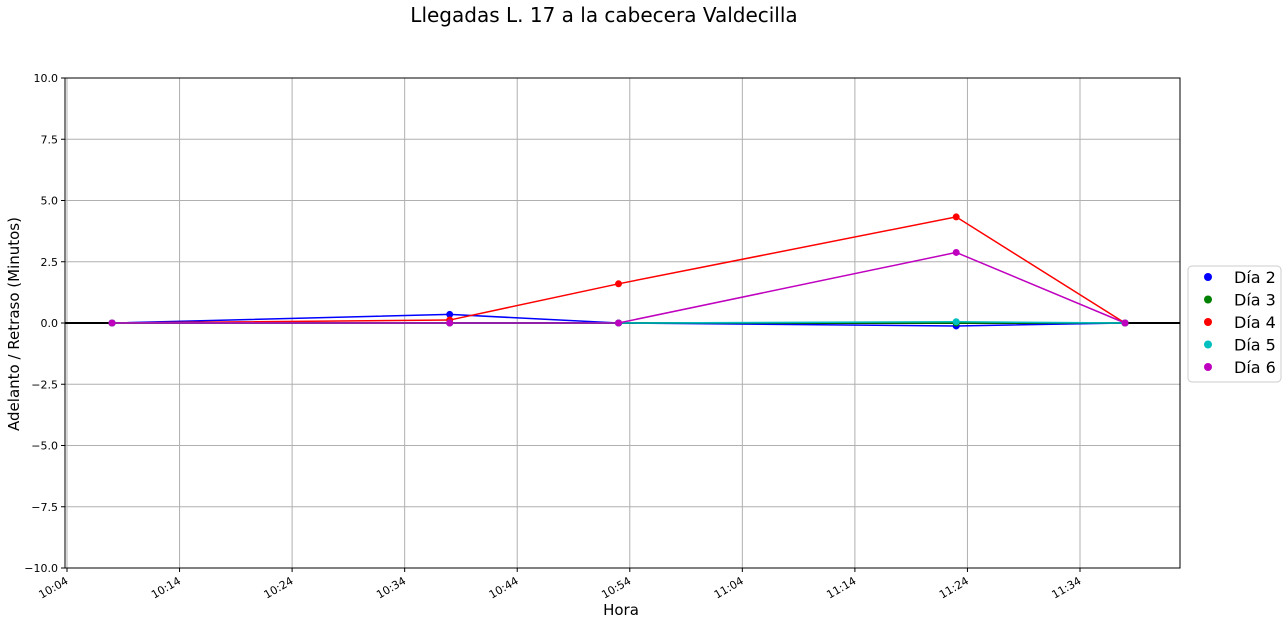 Image resolution: width=1287 pixels, height=624 pixels. I want to click on legend-label: Día 6, so click(1255, 367).